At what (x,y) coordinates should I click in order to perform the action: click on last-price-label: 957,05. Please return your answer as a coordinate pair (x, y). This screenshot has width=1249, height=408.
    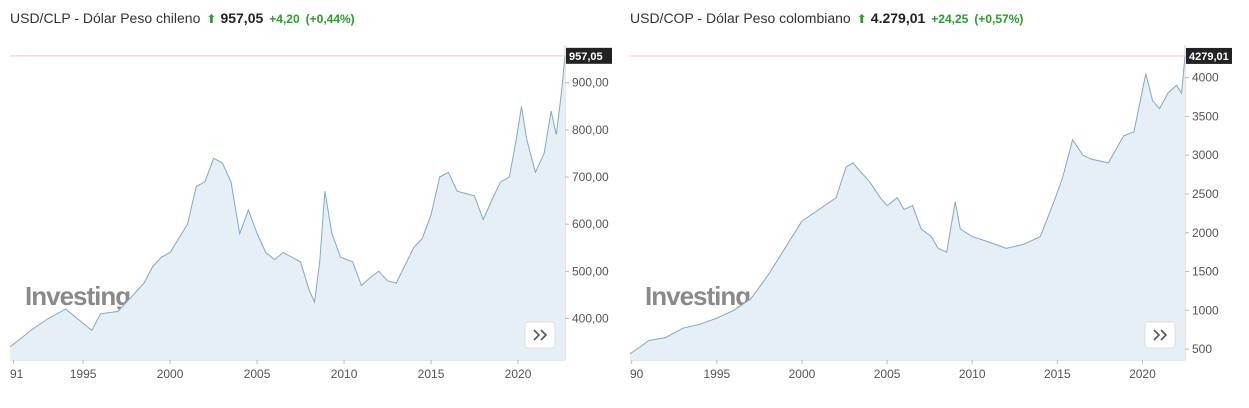
    Looking at the image, I should click on (586, 57).